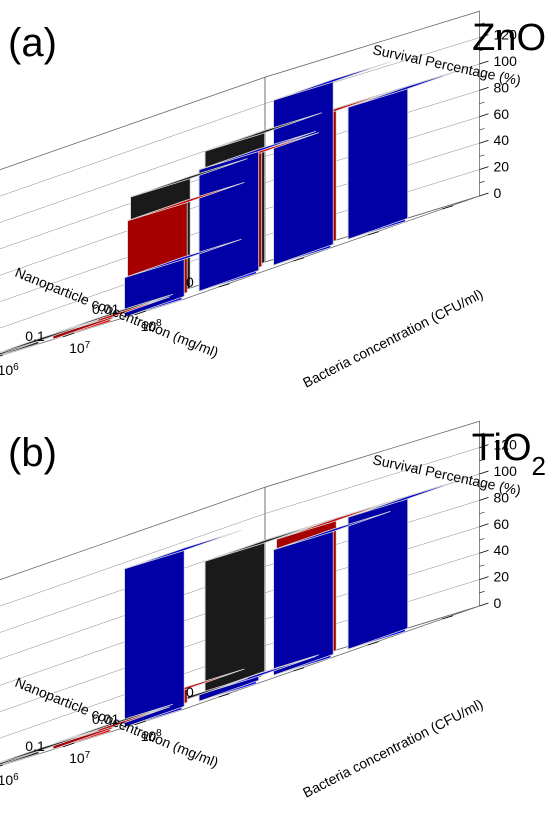 This screenshot has width=554, height=819. I want to click on panel-letter: (a), so click(32, 43).